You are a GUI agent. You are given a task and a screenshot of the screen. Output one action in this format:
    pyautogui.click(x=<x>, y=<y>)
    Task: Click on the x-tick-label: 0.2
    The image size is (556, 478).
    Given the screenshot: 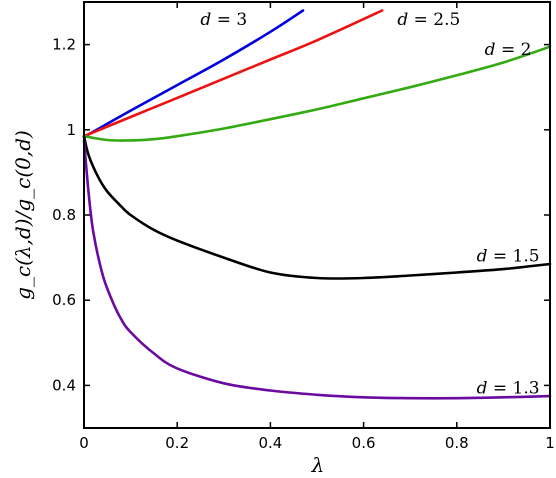 What is the action you would take?
    pyautogui.click(x=177, y=443)
    